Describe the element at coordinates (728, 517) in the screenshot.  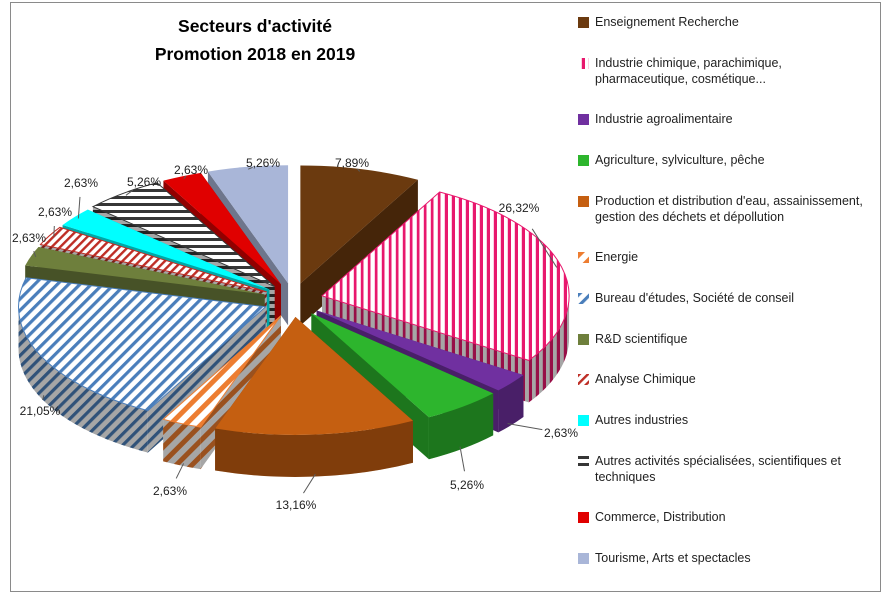
I see `legend-item-11: Commerce, Distribution` at that location.